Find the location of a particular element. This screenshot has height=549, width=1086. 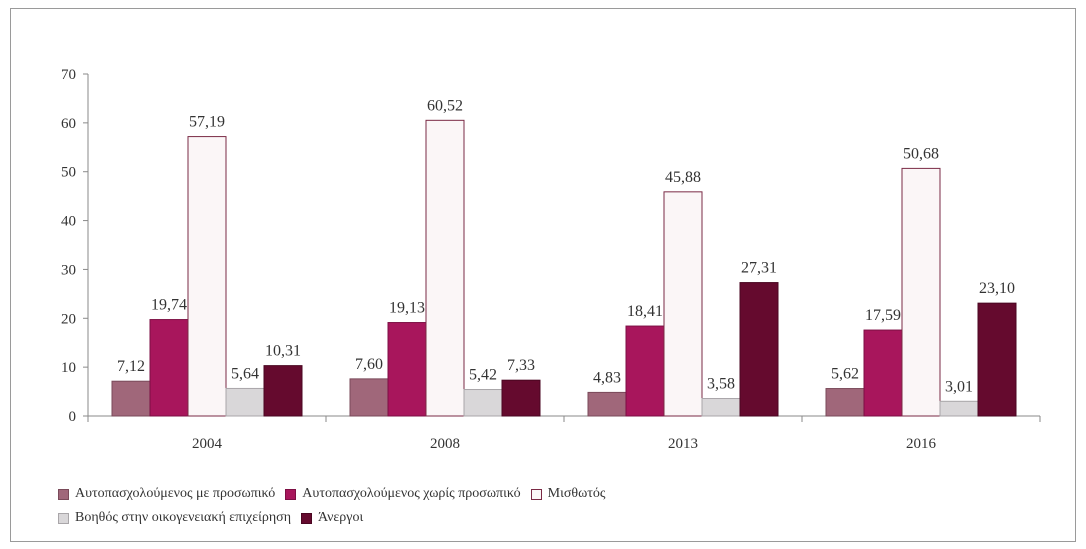

y-tick-label-4: 40 is located at coordinates (68, 222).